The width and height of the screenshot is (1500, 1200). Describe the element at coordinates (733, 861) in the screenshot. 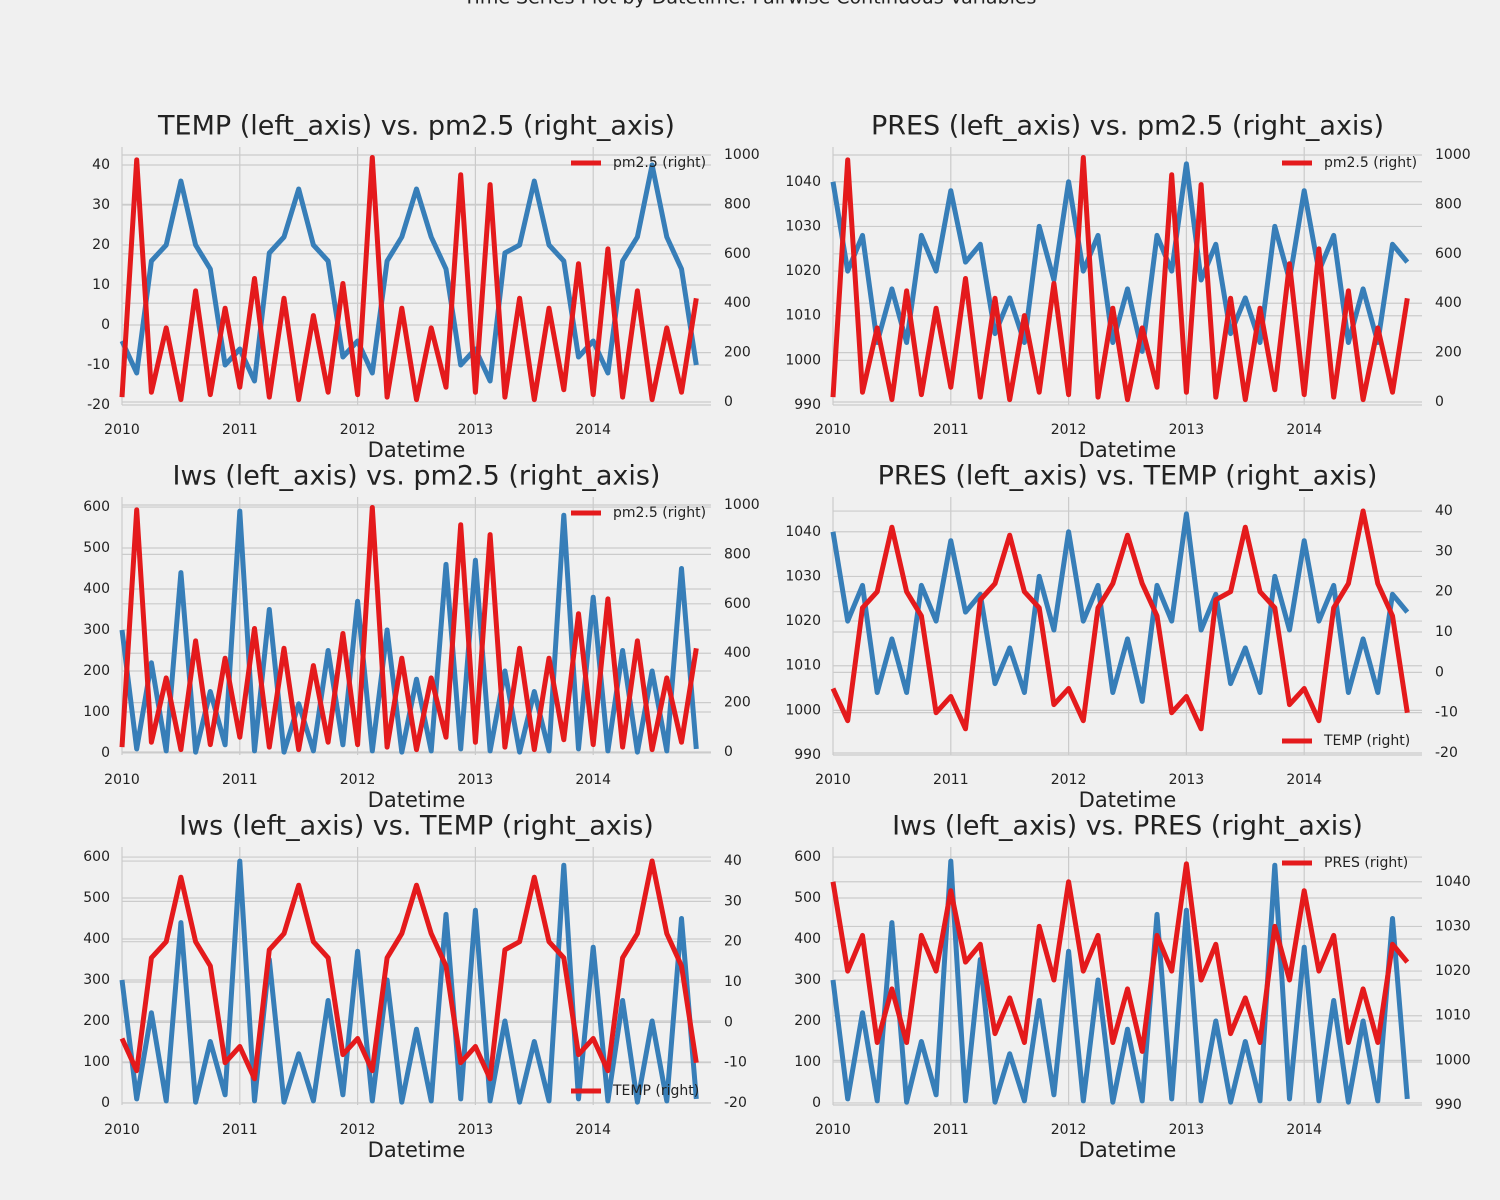

I see `y2-tick-label: 40` at that location.